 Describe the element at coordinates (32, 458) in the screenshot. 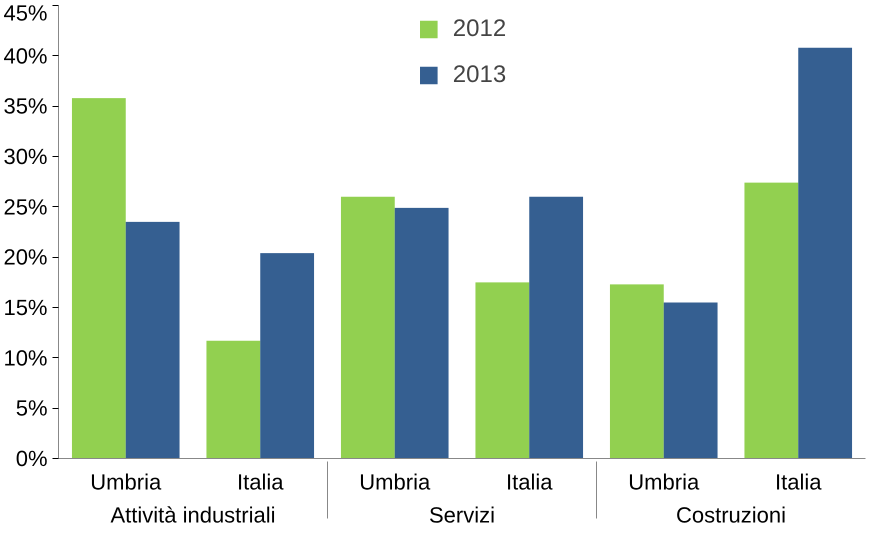

I see `y-tick-label: 0%` at that location.